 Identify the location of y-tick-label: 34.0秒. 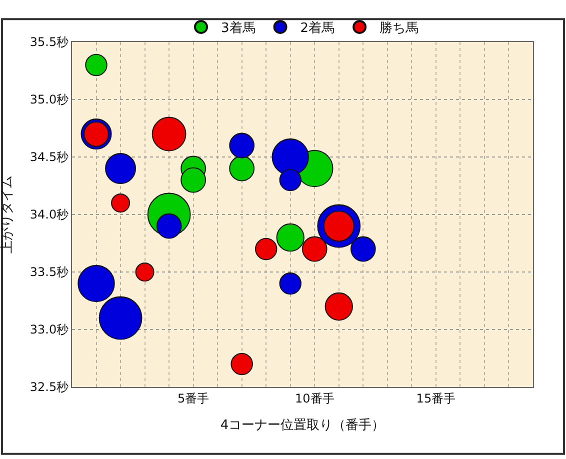
(49, 215).